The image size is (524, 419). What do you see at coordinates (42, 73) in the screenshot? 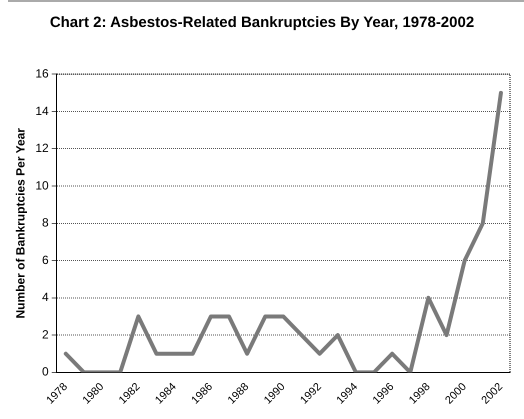
I see `y-tick-label: 16` at bounding box center [42, 73].